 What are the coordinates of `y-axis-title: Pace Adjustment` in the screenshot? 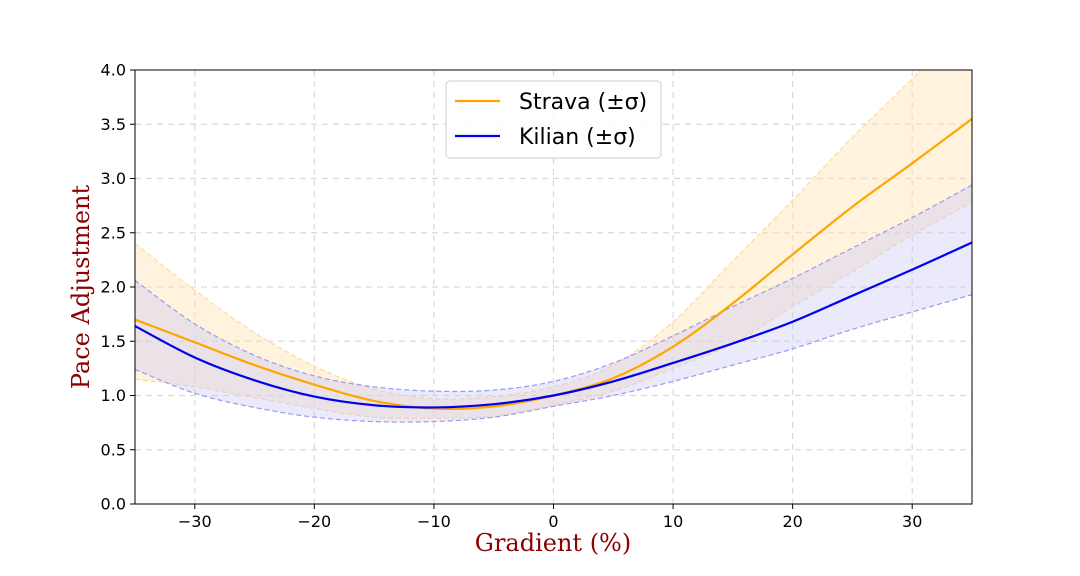 It's located at (81, 287).